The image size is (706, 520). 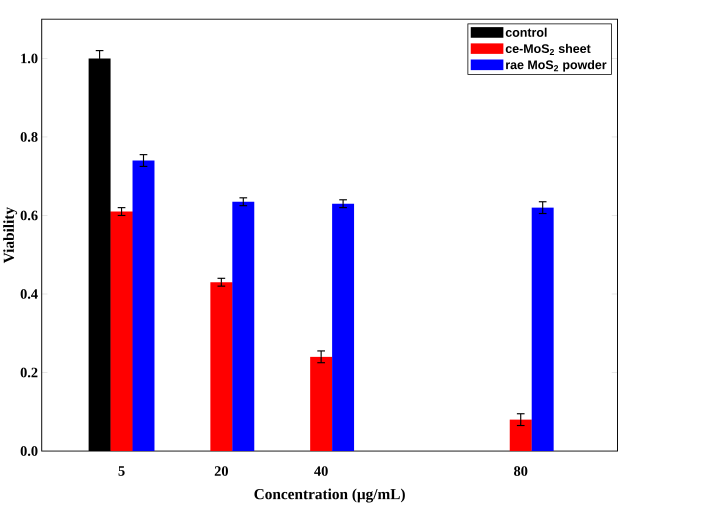 I want to click on y-axis-title: Viability, so click(x=10, y=235).